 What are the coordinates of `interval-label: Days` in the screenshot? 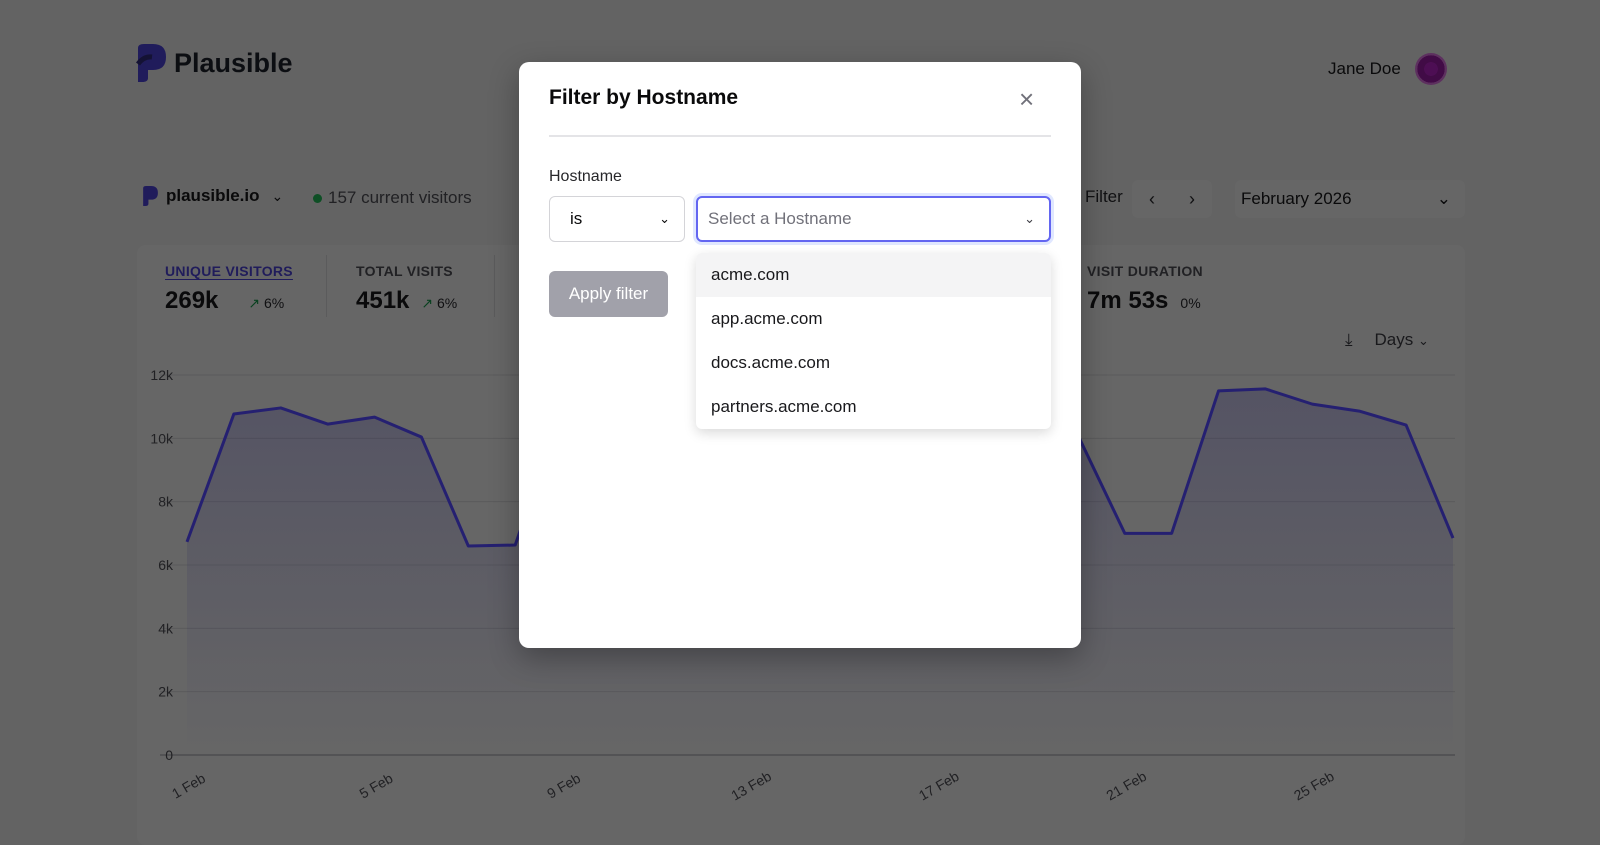 It's located at (1394, 339).